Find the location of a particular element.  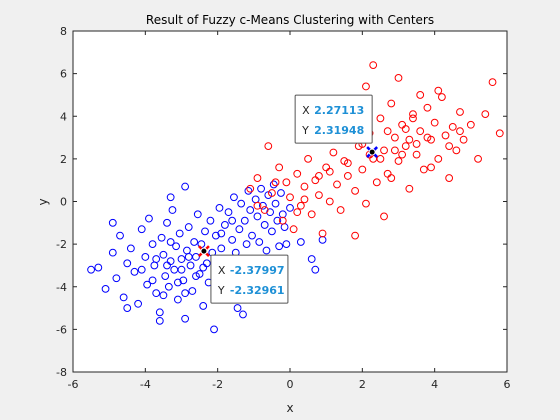

data-tip: X -2.37997 Y -2.32961 is located at coordinates (244, 275).